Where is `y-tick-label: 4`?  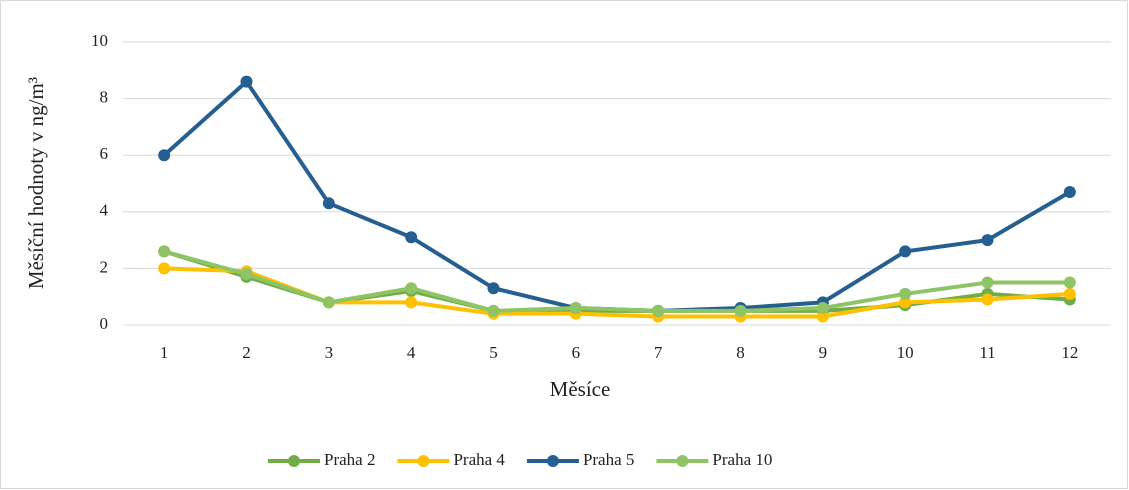 y-tick-label: 4 is located at coordinates (104, 210).